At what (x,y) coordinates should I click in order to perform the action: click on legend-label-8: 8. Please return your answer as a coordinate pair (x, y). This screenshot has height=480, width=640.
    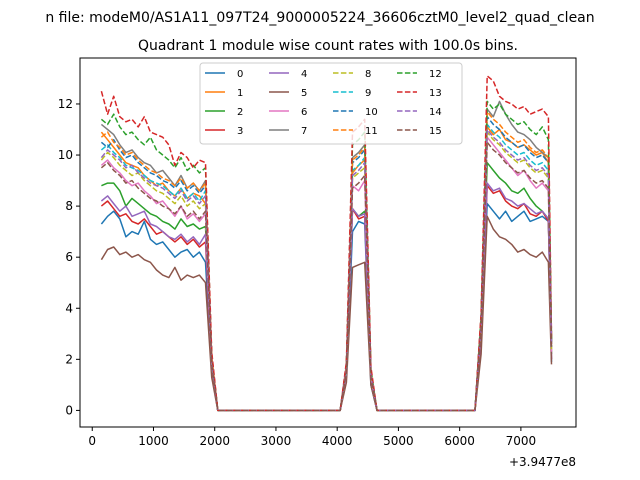
    Looking at the image, I should click on (368, 74).